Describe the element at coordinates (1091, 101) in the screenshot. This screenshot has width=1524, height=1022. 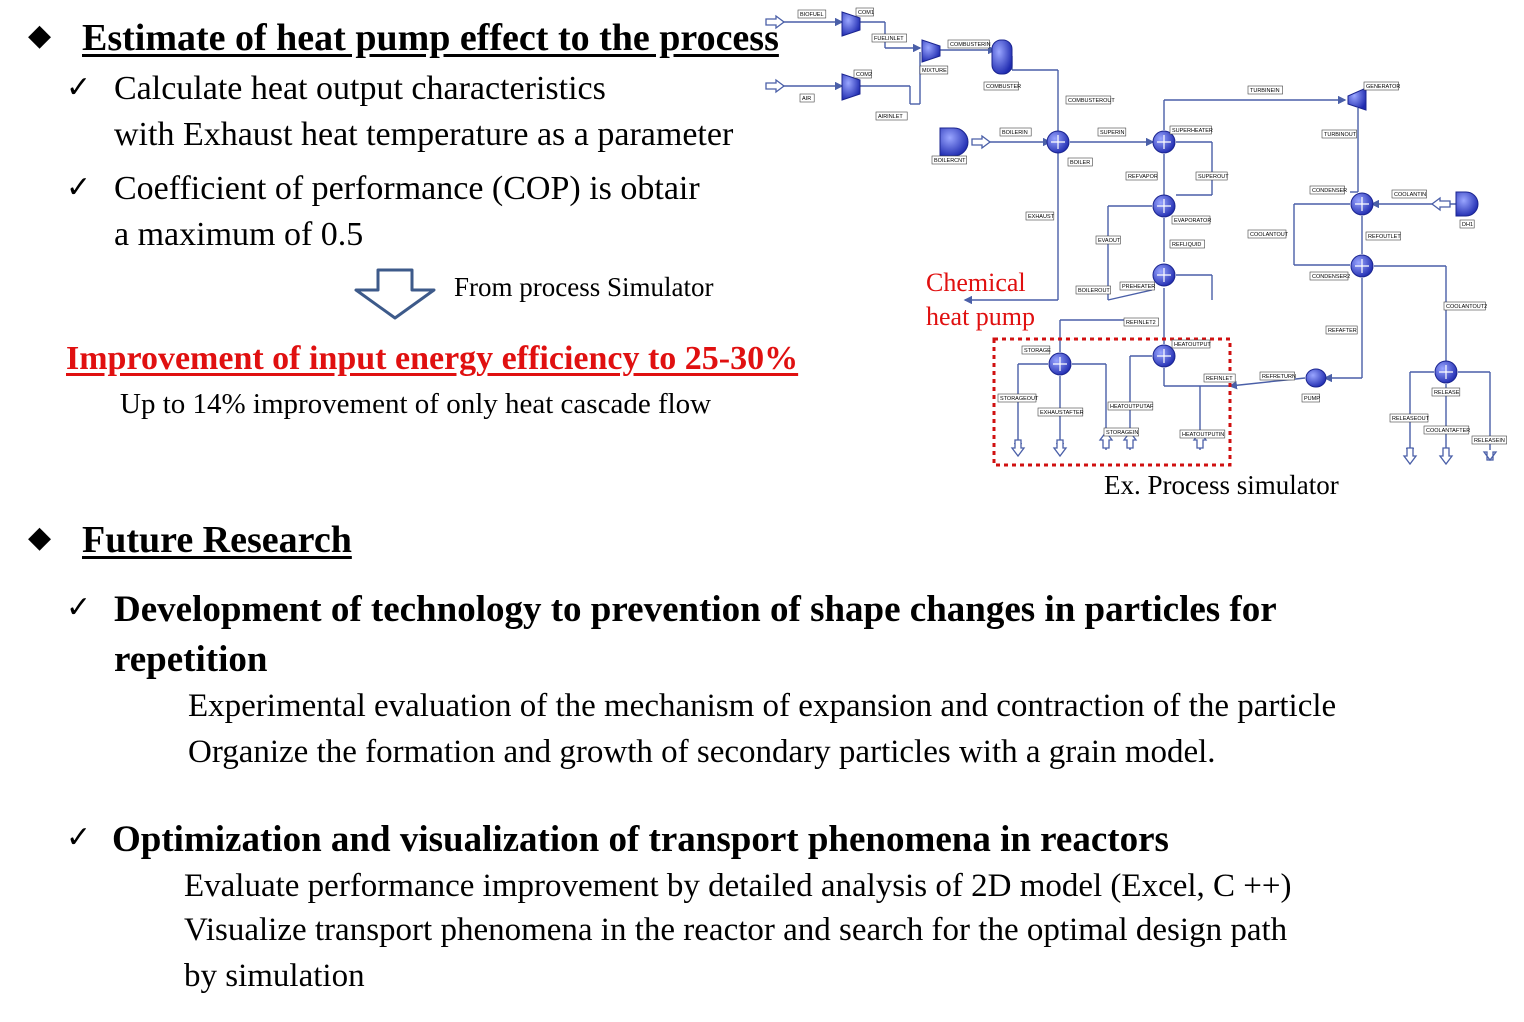
I see `stream-tag-label: COMBUSTEROUT` at that location.